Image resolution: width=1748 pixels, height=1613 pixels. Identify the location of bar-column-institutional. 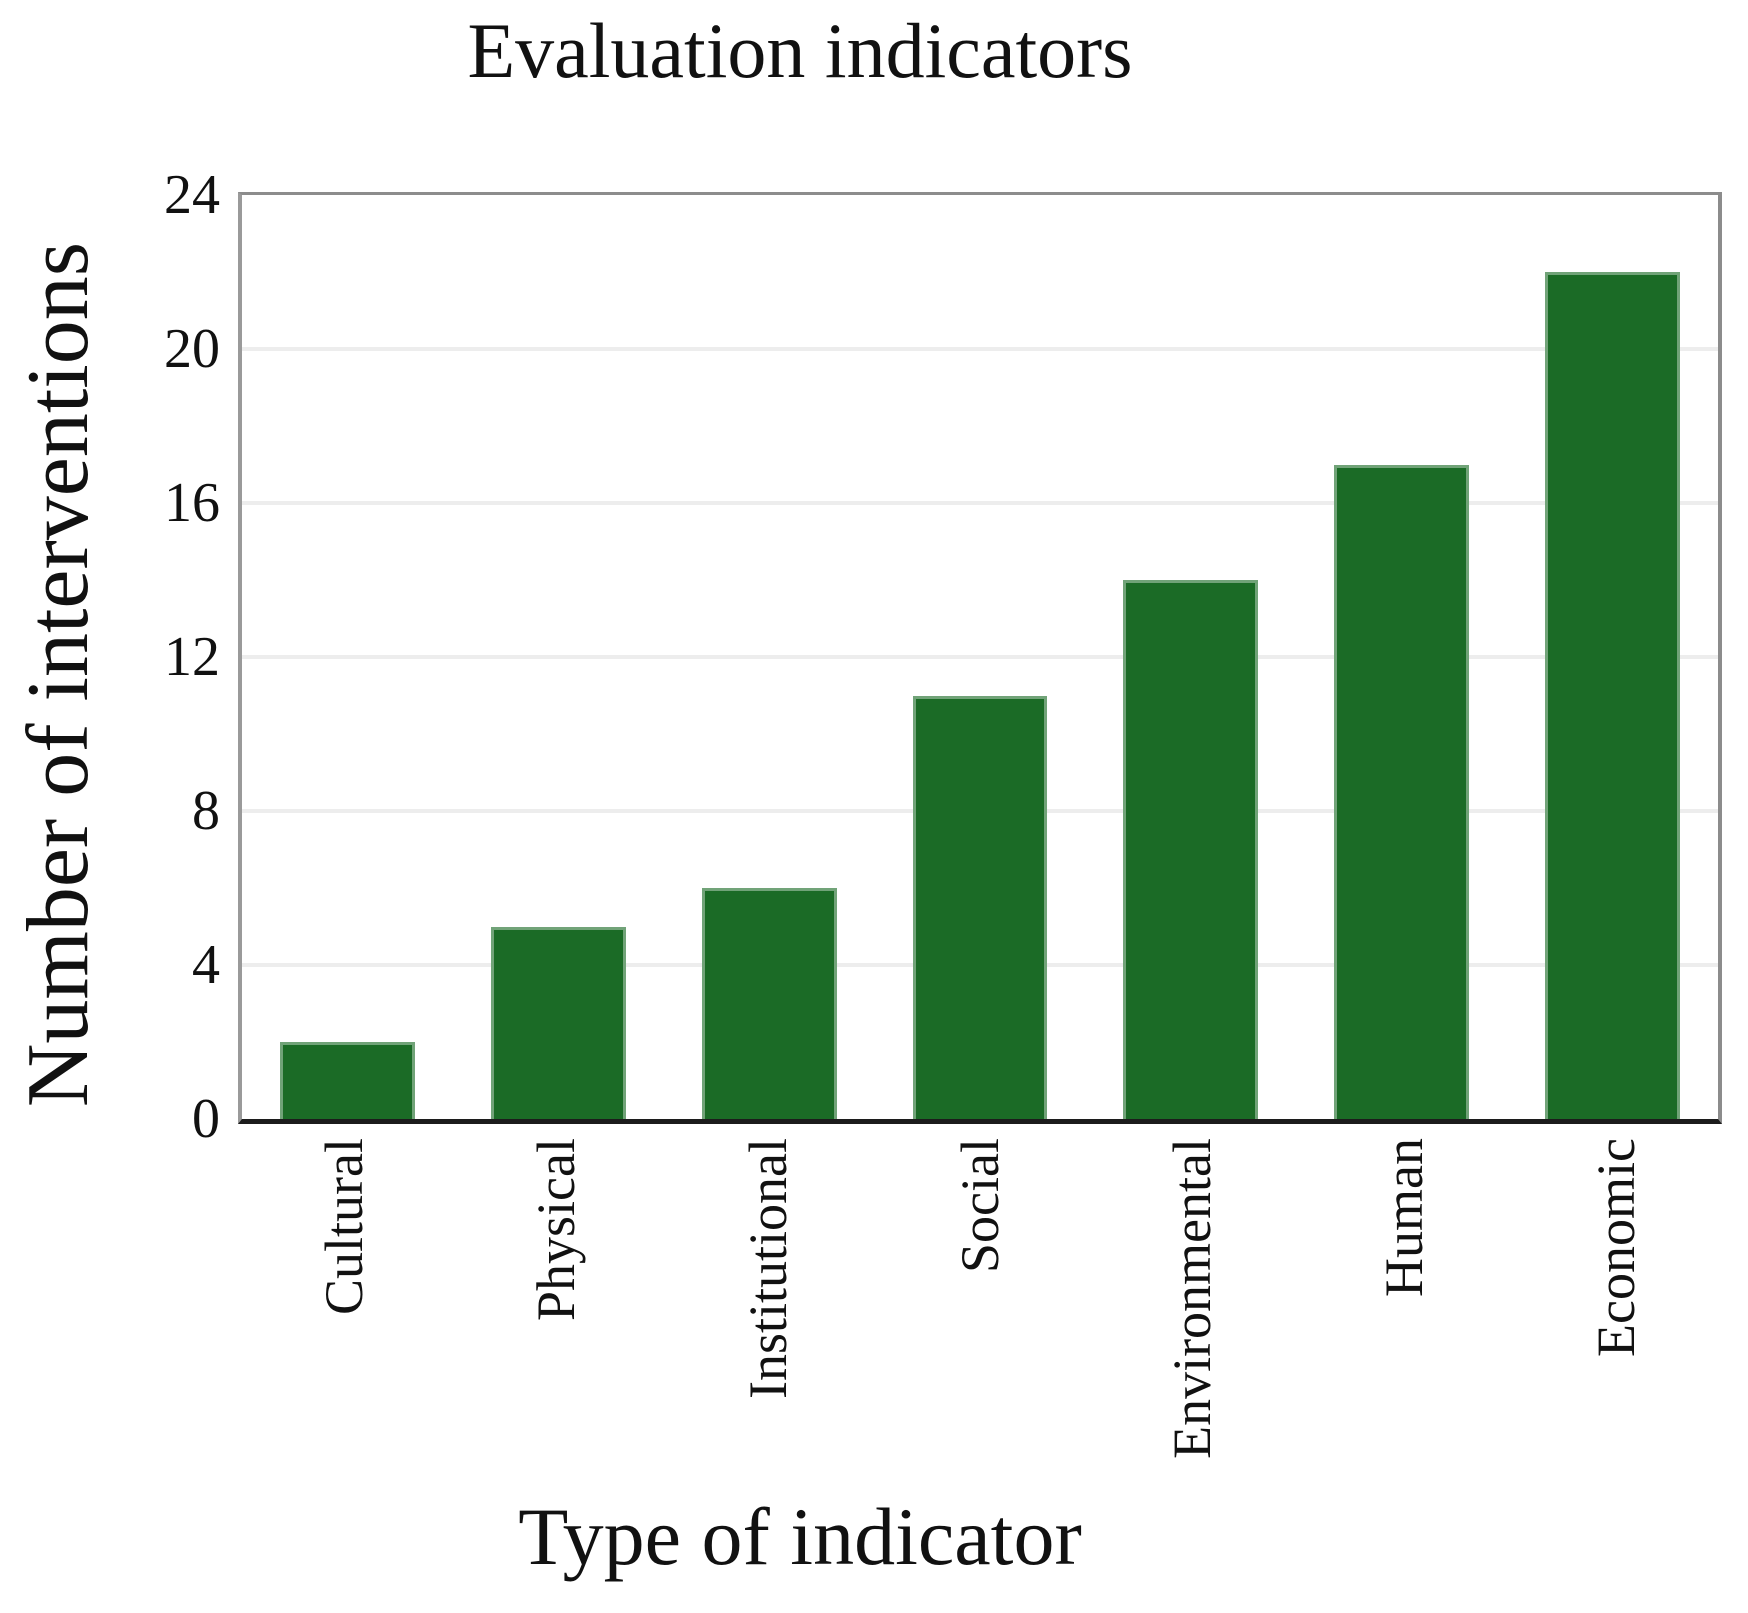
(769, 657).